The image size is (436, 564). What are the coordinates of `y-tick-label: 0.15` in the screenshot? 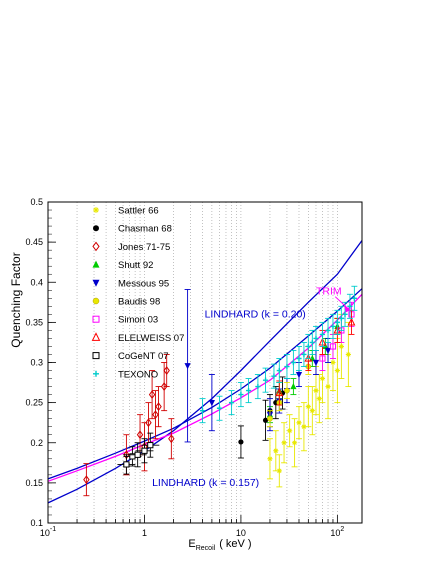 It's located at (34, 483).